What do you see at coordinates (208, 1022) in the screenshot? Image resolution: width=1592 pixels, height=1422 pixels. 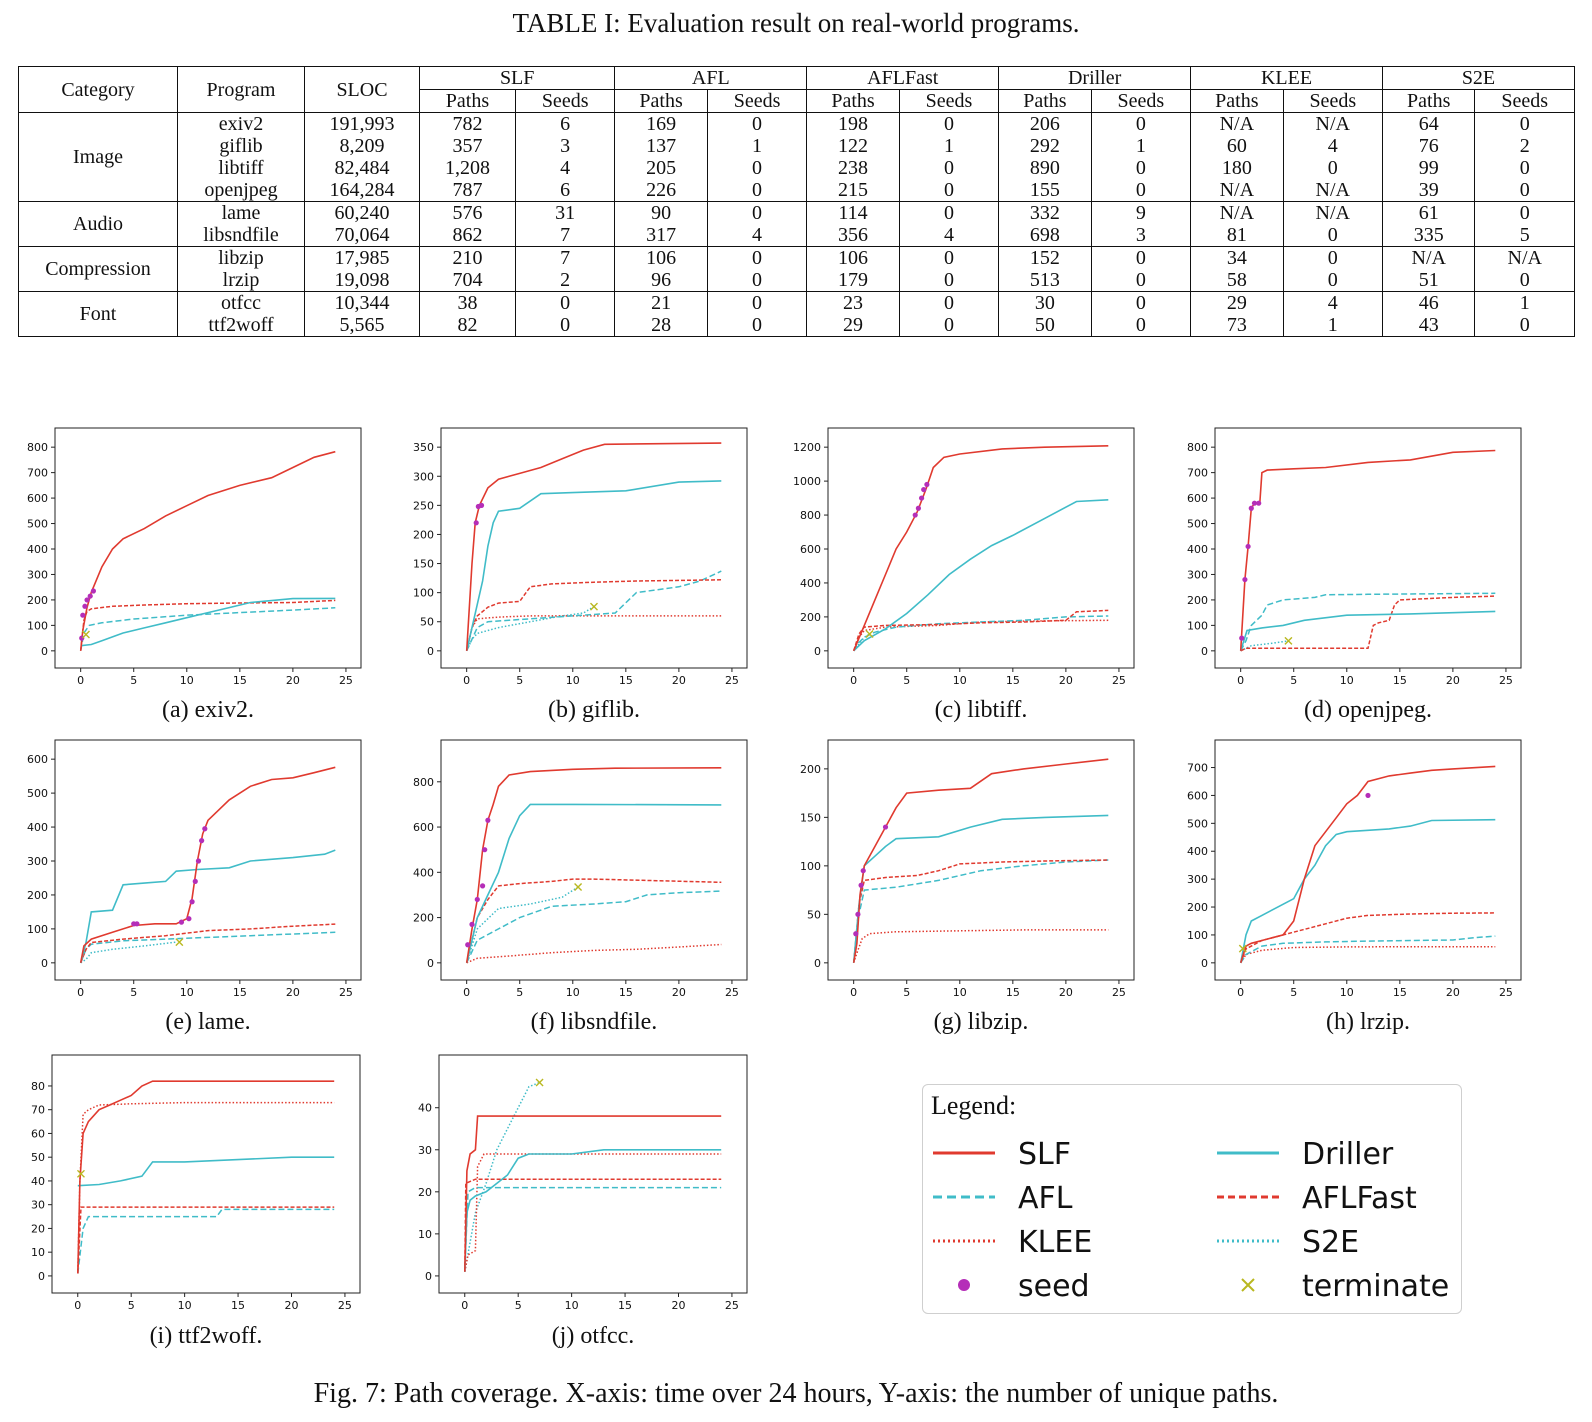 I see `subfigure-caption: (e) lame.` at bounding box center [208, 1022].